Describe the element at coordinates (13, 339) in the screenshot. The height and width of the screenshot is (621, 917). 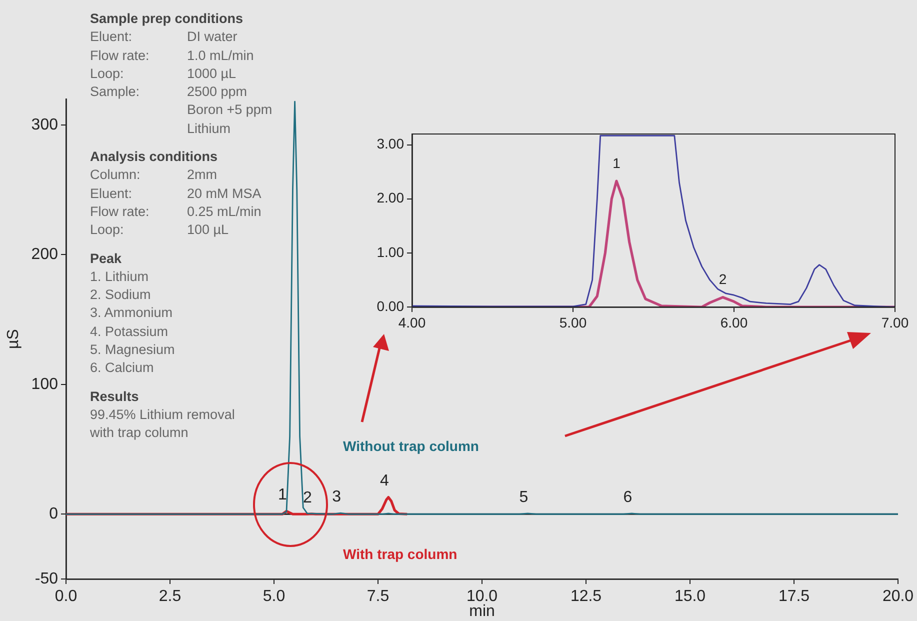
I see `y-axis-title: µS` at that location.